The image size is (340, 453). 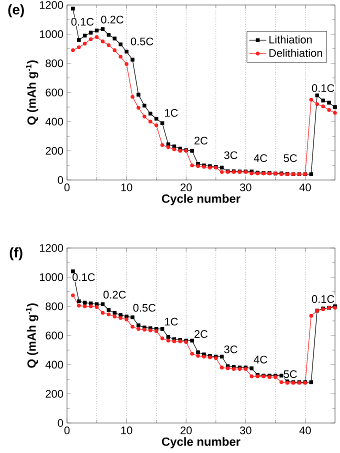 I want to click on legend-label: Delithiation, so click(x=295, y=52).